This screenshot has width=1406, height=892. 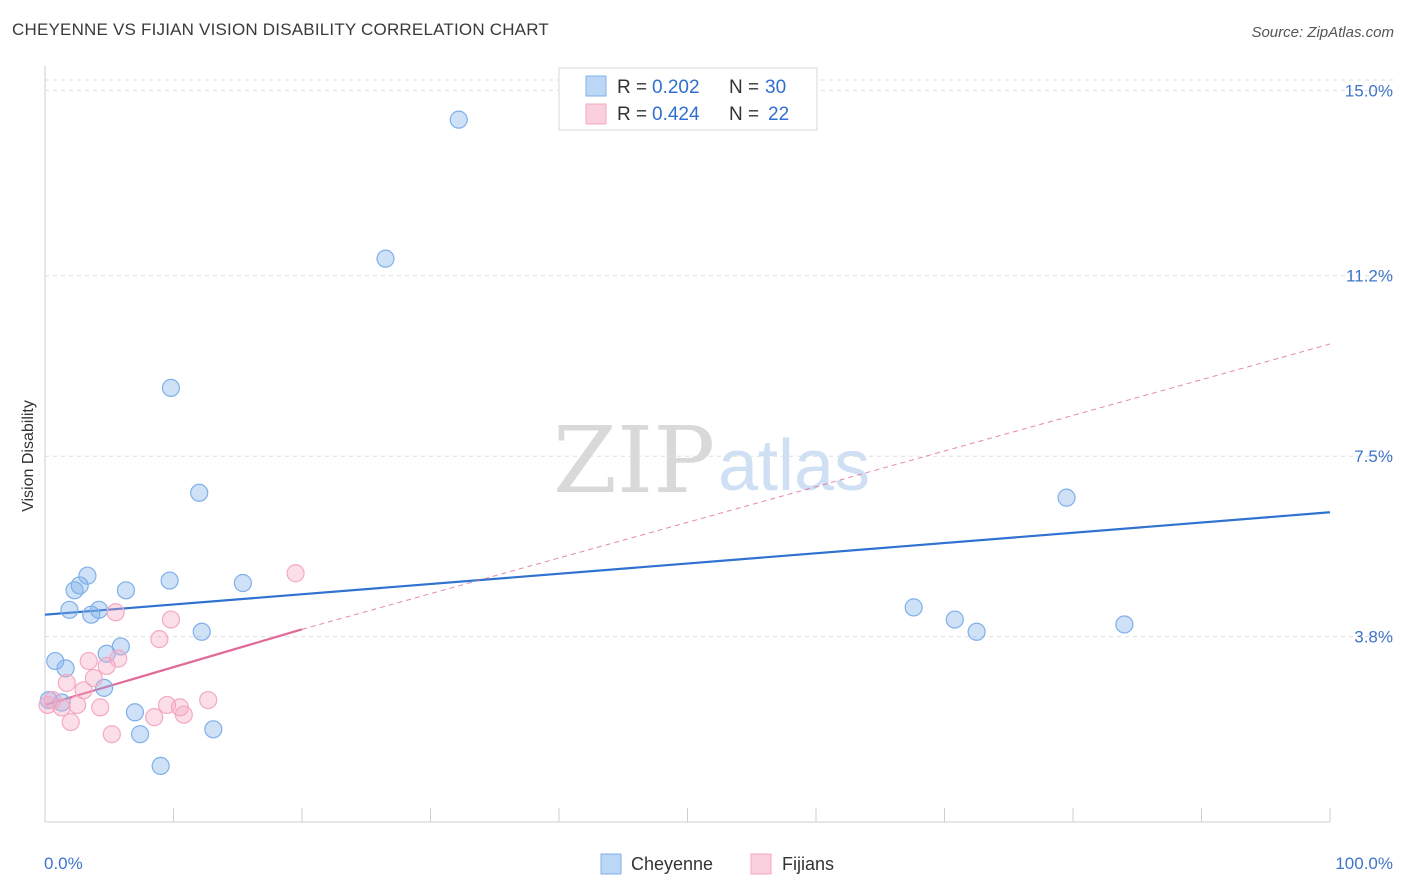 I want to click on y-tick-labels: 3.8% 7.5% 11.2% 15.0%, so click(x=1369, y=363).